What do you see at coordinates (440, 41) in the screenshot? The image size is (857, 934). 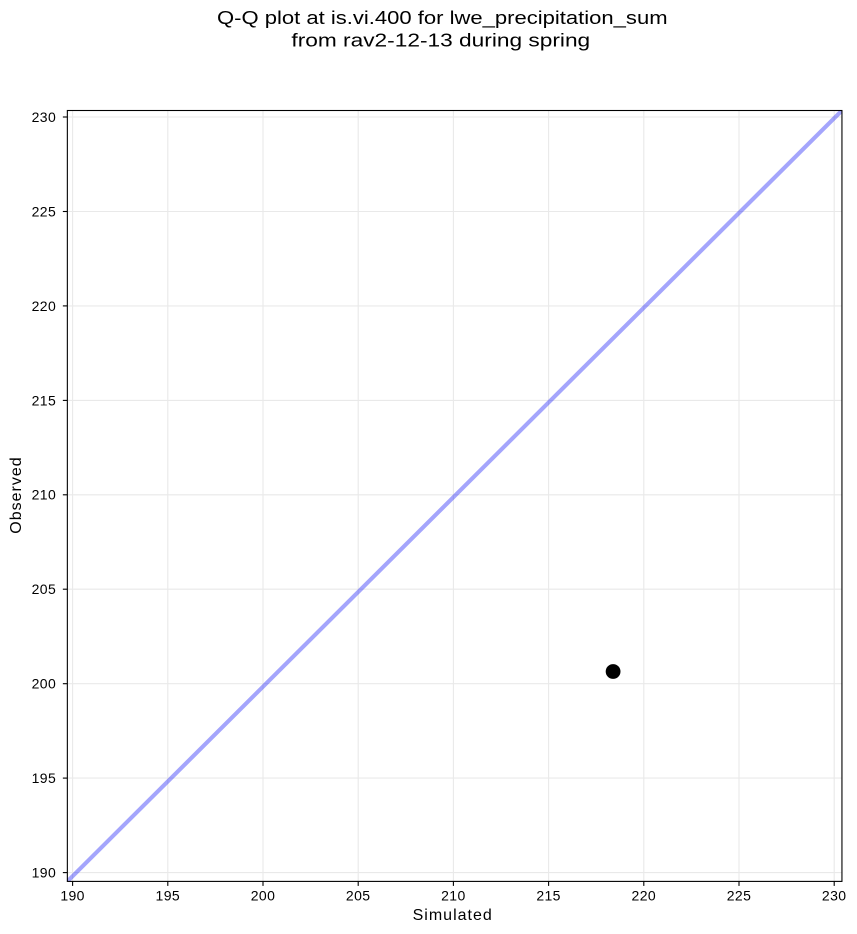 I see `svg-text: from rav2-12-13 during spring` at bounding box center [440, 41].